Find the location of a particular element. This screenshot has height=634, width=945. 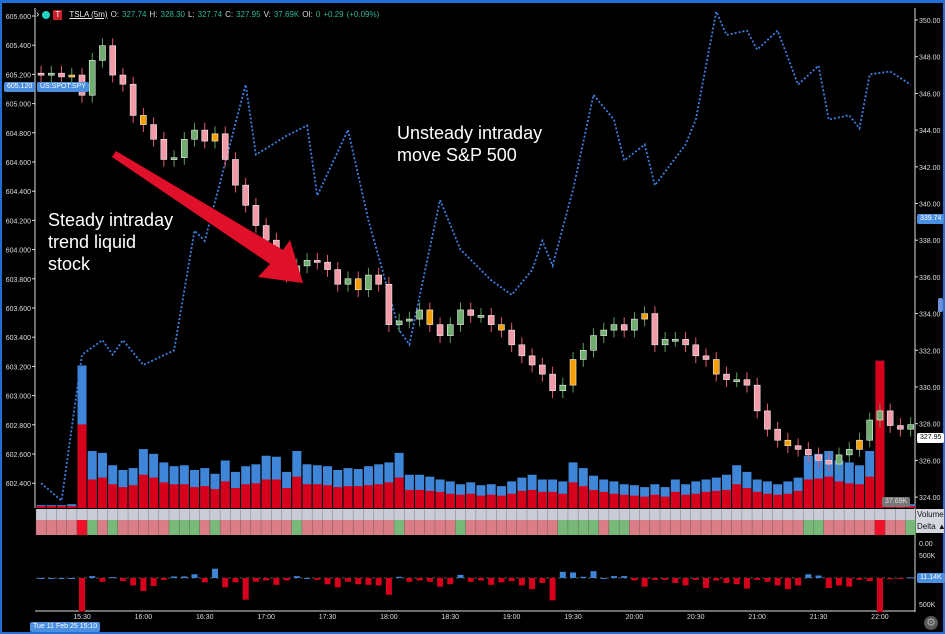

volume-row-label: Volume is located at coordinates (930, 515).